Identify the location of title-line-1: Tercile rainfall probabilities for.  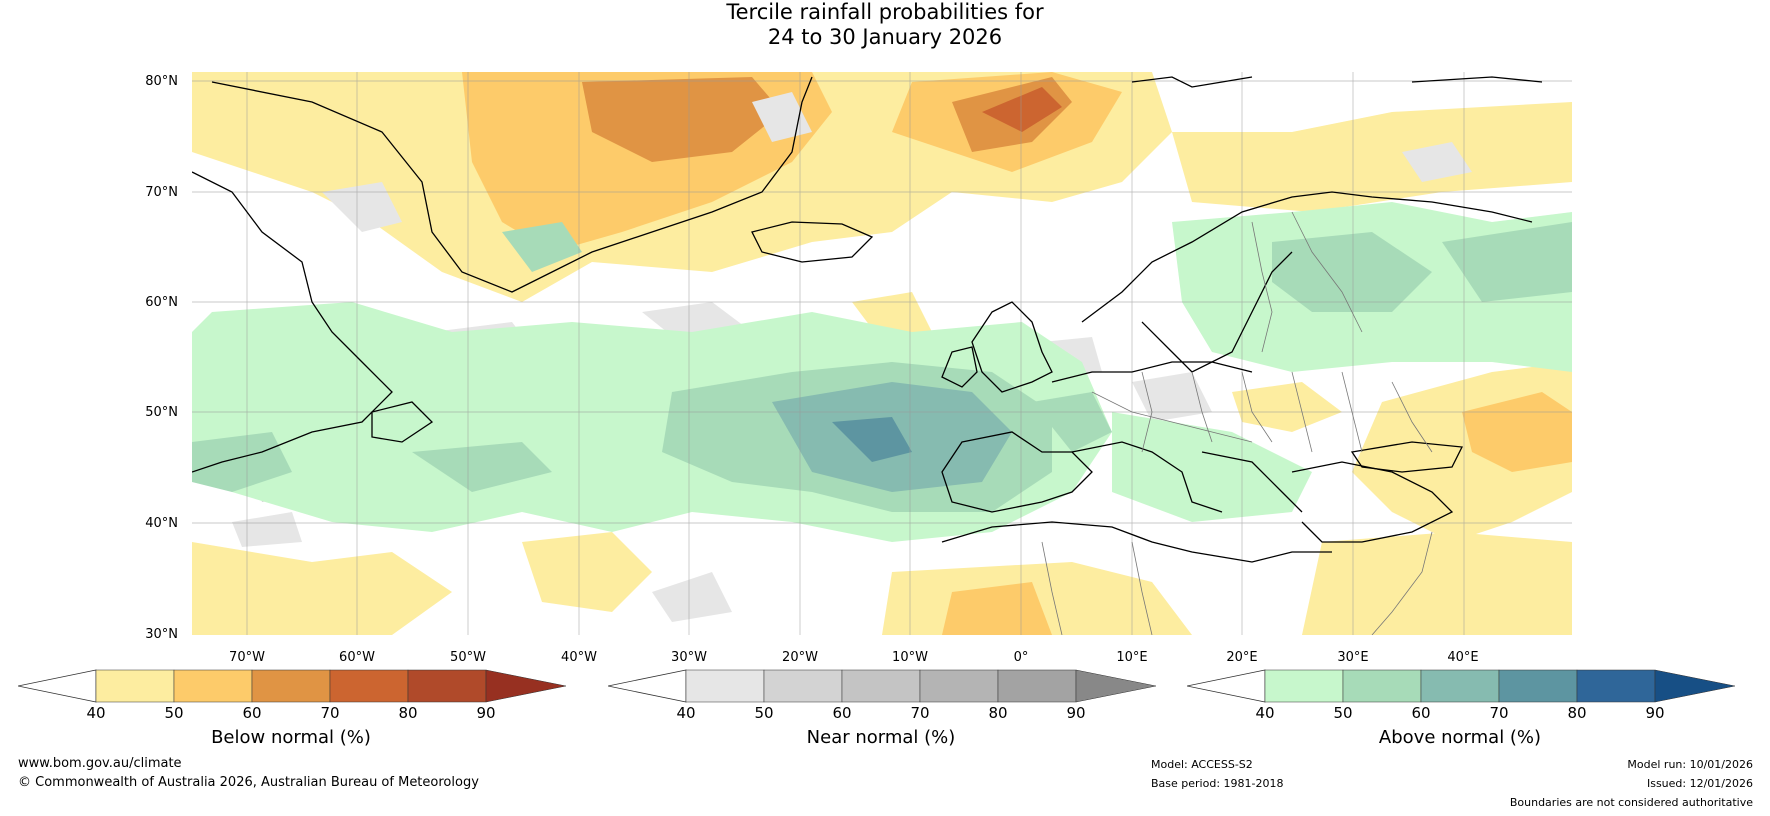
(885, 12).